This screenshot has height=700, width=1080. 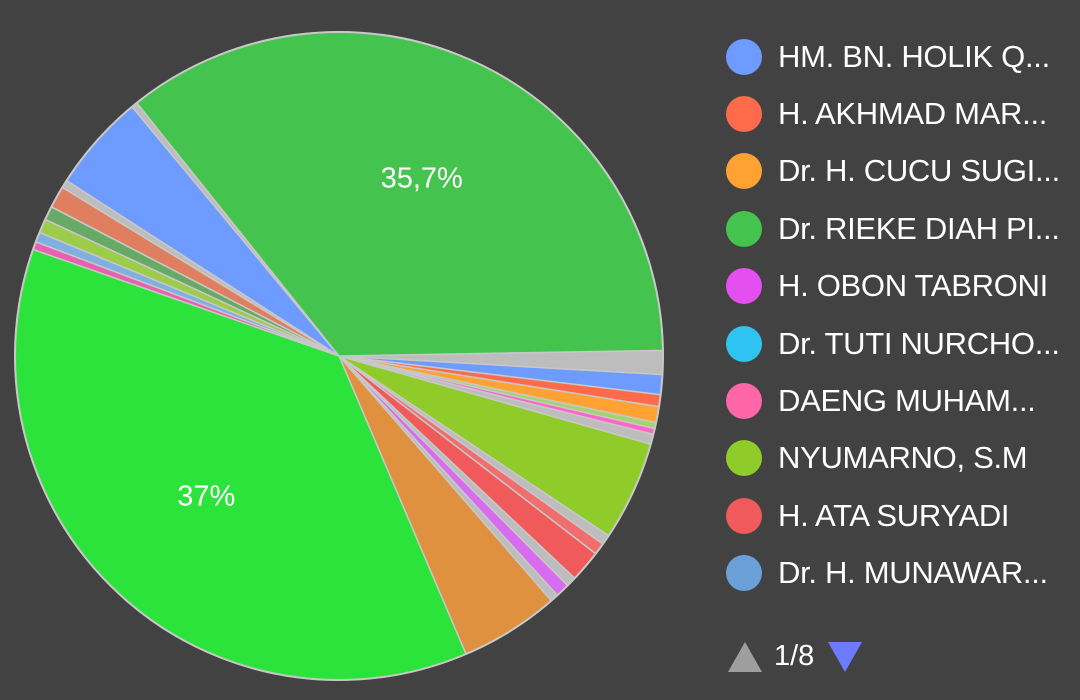 I want to click on pager-down-icon, so click(x=845, y=656).